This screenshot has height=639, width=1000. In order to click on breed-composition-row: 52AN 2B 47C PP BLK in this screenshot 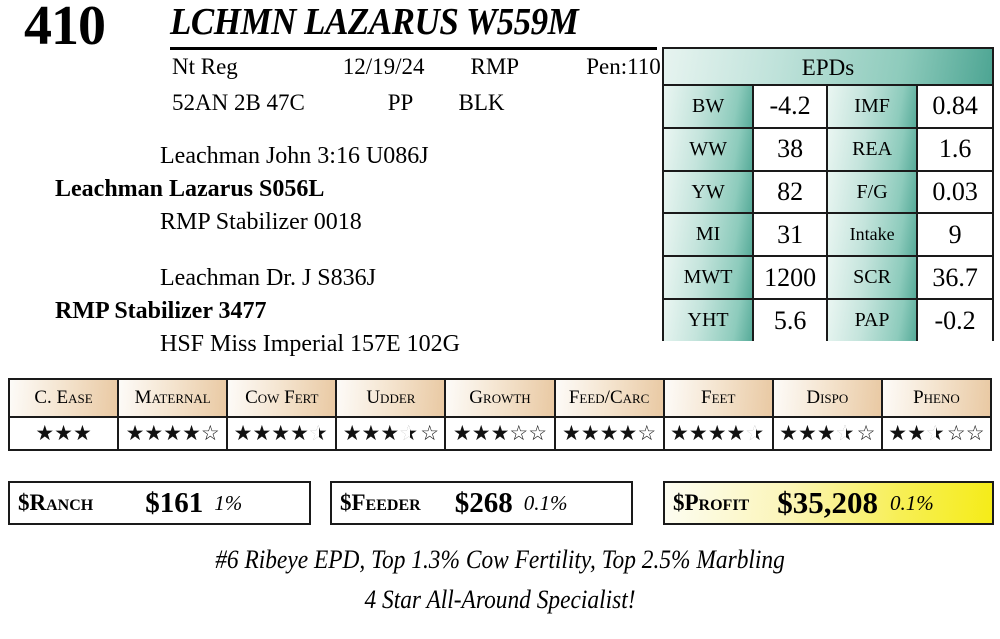, I will do `click(338, 103)`.